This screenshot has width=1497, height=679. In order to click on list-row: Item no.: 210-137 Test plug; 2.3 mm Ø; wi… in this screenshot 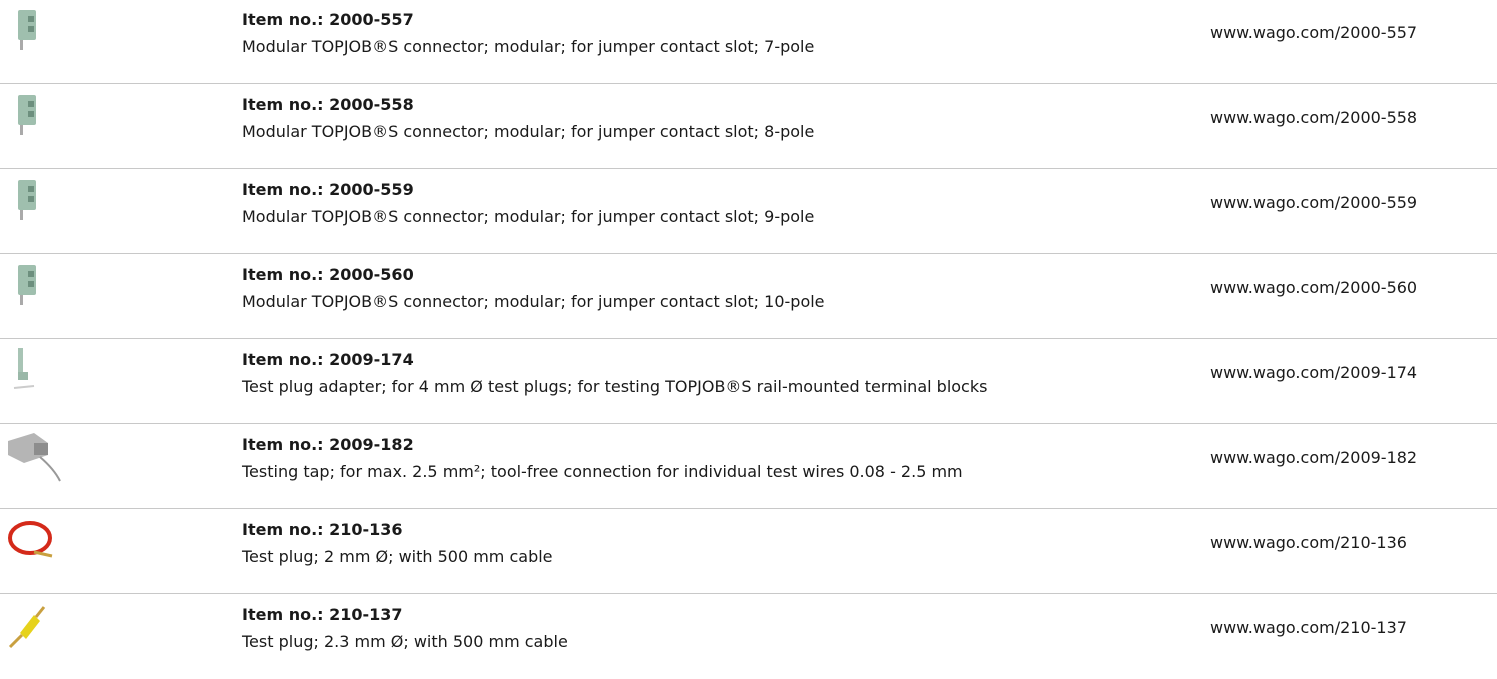, I will do `click(748, 637)`.